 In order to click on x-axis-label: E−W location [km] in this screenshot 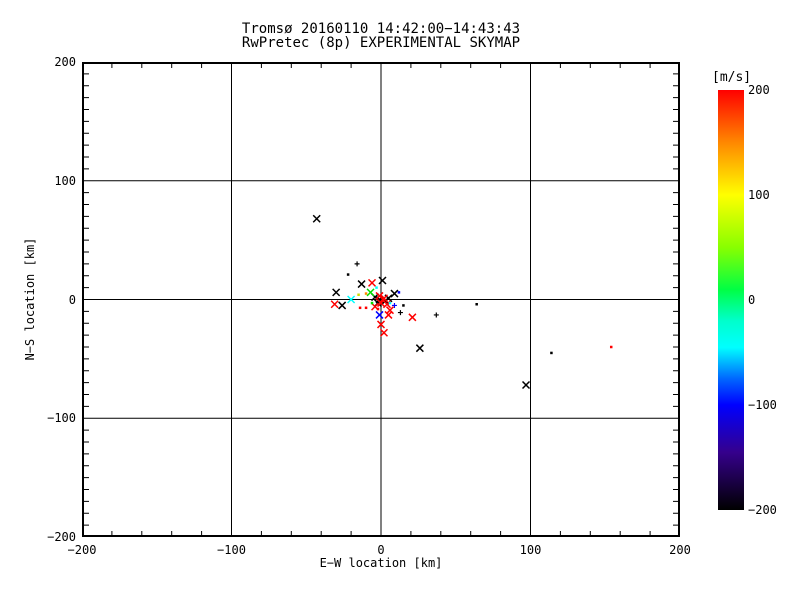, I will do `click(381, 563)`.